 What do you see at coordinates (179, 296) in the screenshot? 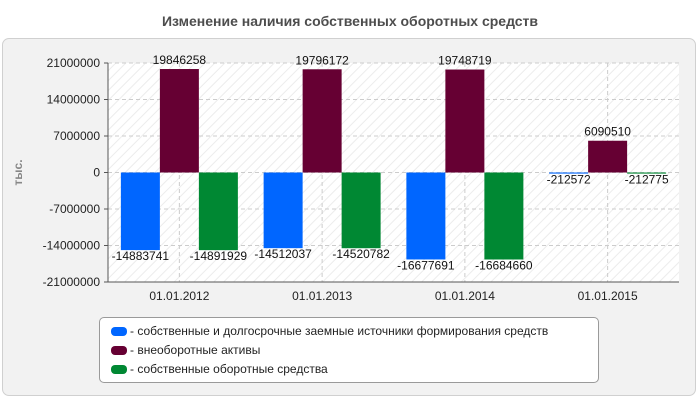
I see `x-tick-label: 01.01.2012` at bounding box center [179, 296].